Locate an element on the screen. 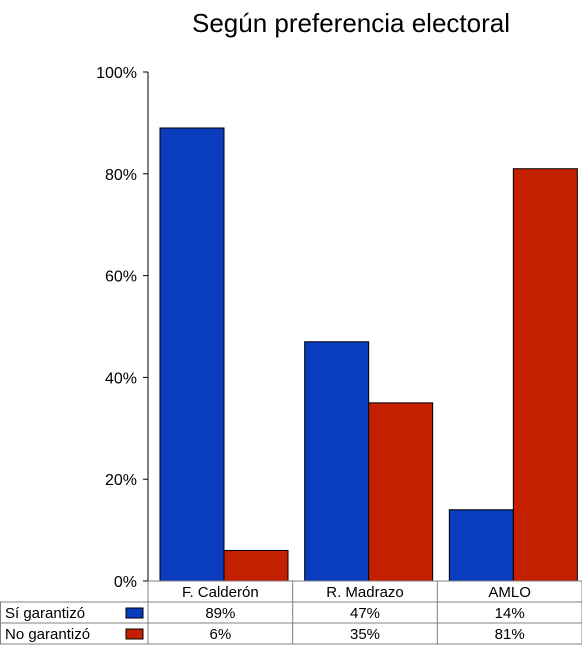 This screenshot has height=663, width=582. legend-entry-label: Sí garantizó is located at coordinates (45, 613).